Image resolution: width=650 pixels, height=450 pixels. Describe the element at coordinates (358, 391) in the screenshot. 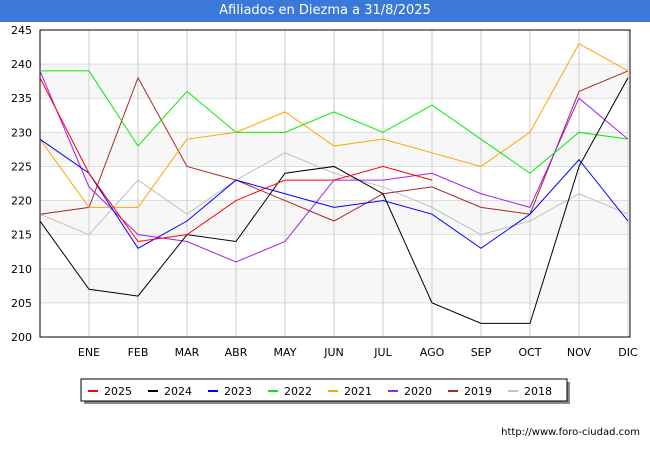

I see `legend-label-2021: 2021` at that location.